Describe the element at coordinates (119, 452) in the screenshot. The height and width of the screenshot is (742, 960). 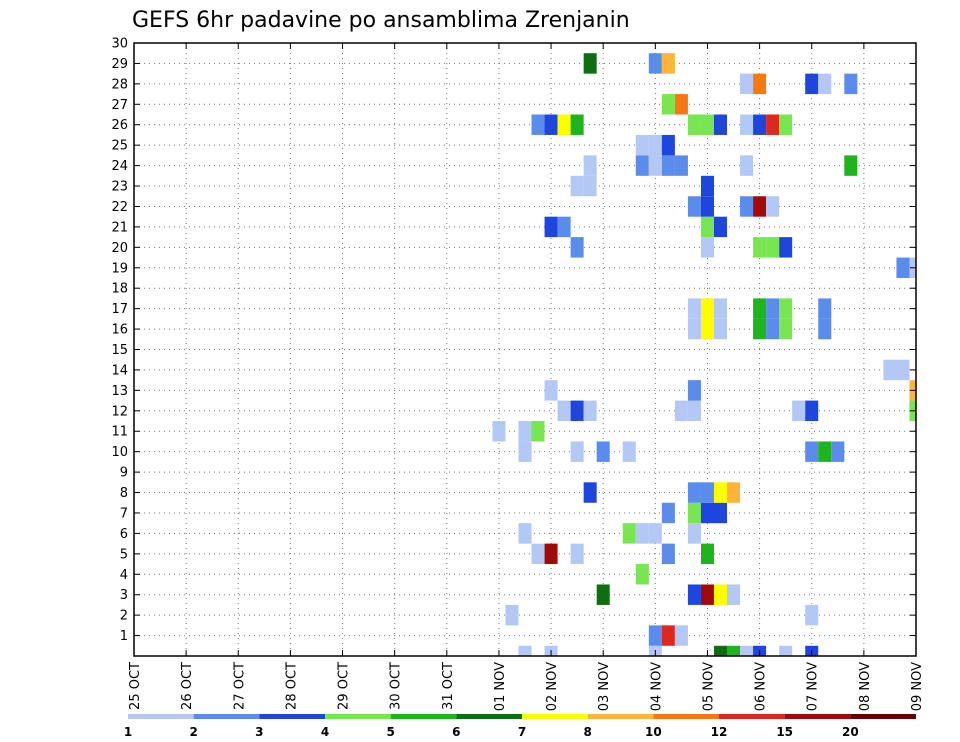
I see `y-tick-label: 10` at that location.